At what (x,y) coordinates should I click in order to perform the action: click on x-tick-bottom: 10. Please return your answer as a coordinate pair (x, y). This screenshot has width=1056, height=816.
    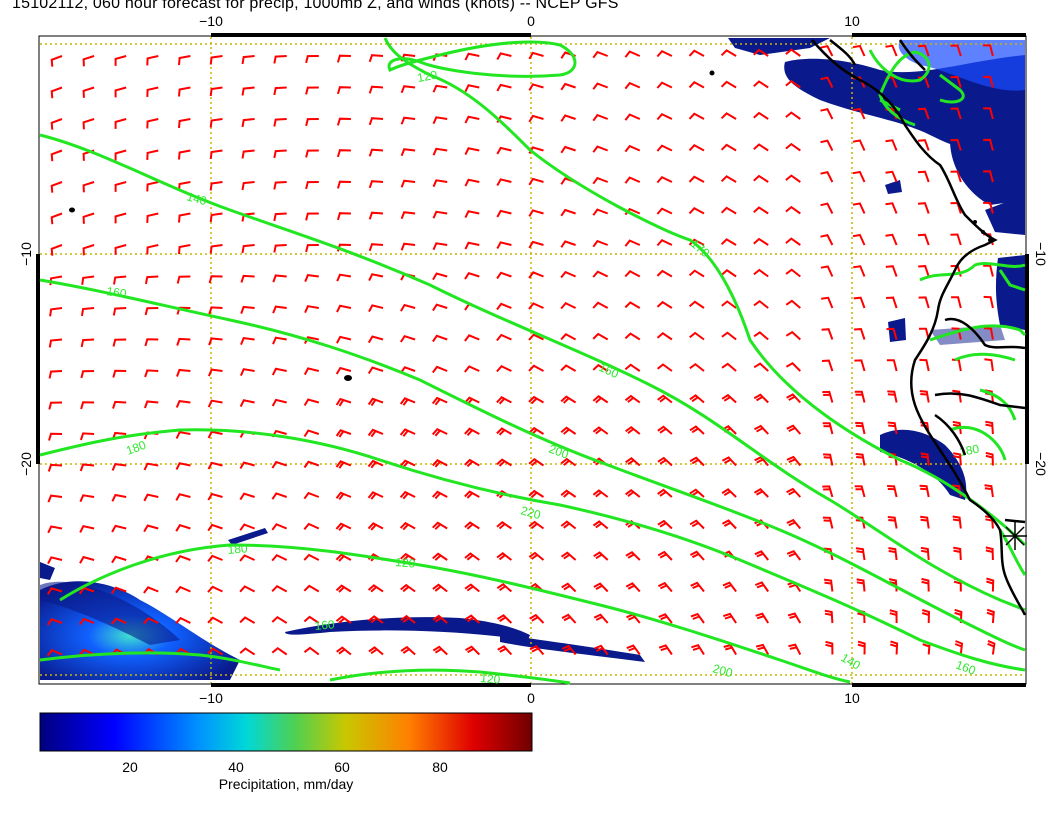
    Looking at the image, I should click on (852, 698).